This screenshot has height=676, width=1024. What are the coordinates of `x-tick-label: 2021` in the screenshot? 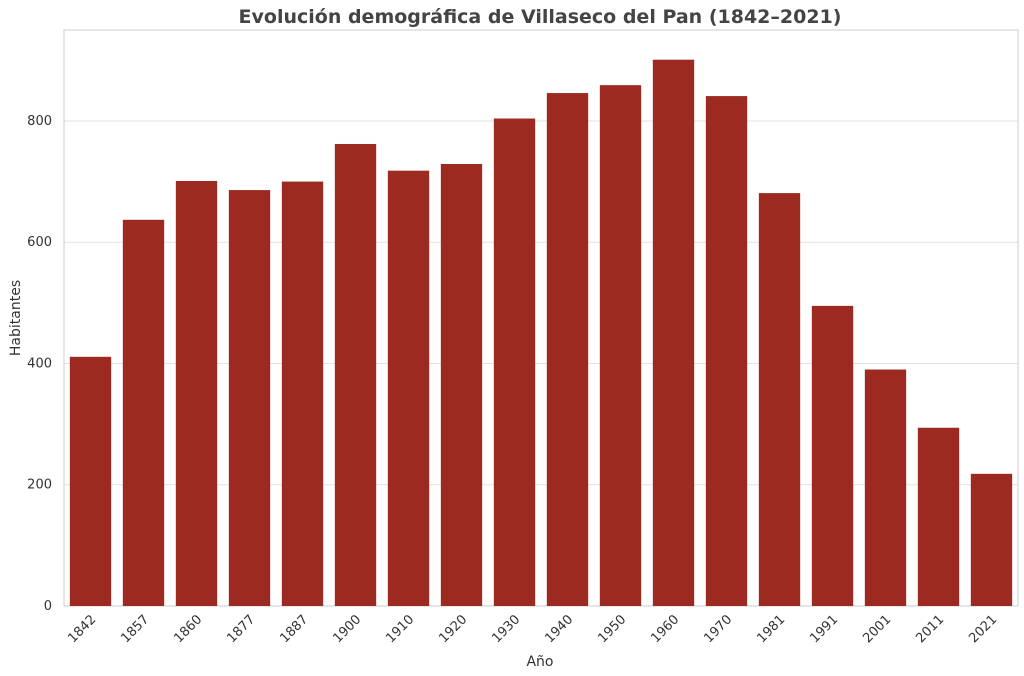 It's located at (983, 629).